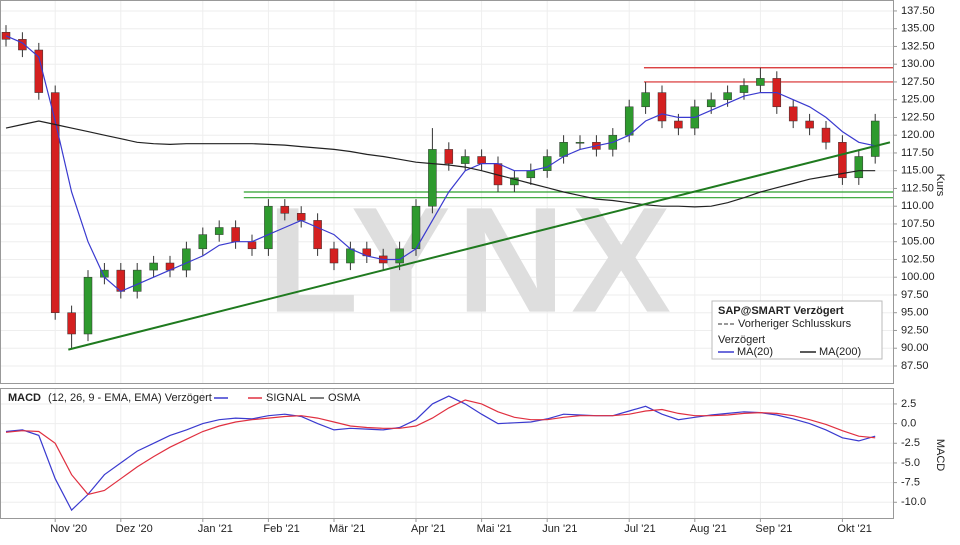 This screenshot has width=960, height=545. What do you see at coordinates (68, 529) in the screenshot?
I see `x-tick-label: Nov '20` at bounding box center [68, 529].